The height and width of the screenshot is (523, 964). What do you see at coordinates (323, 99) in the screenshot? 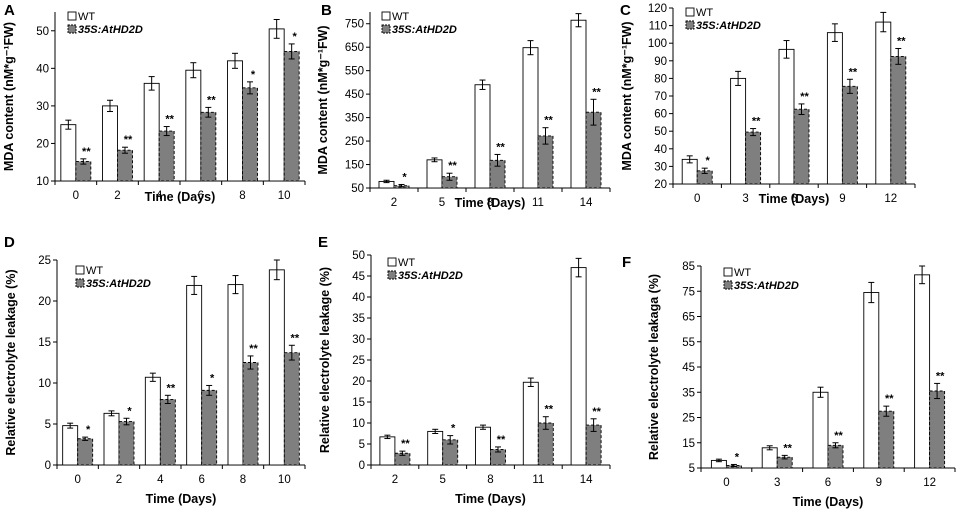
I see `y-axis-label: MDA content (nM*g⁻¹FW)` at bounding box center [323, 99].